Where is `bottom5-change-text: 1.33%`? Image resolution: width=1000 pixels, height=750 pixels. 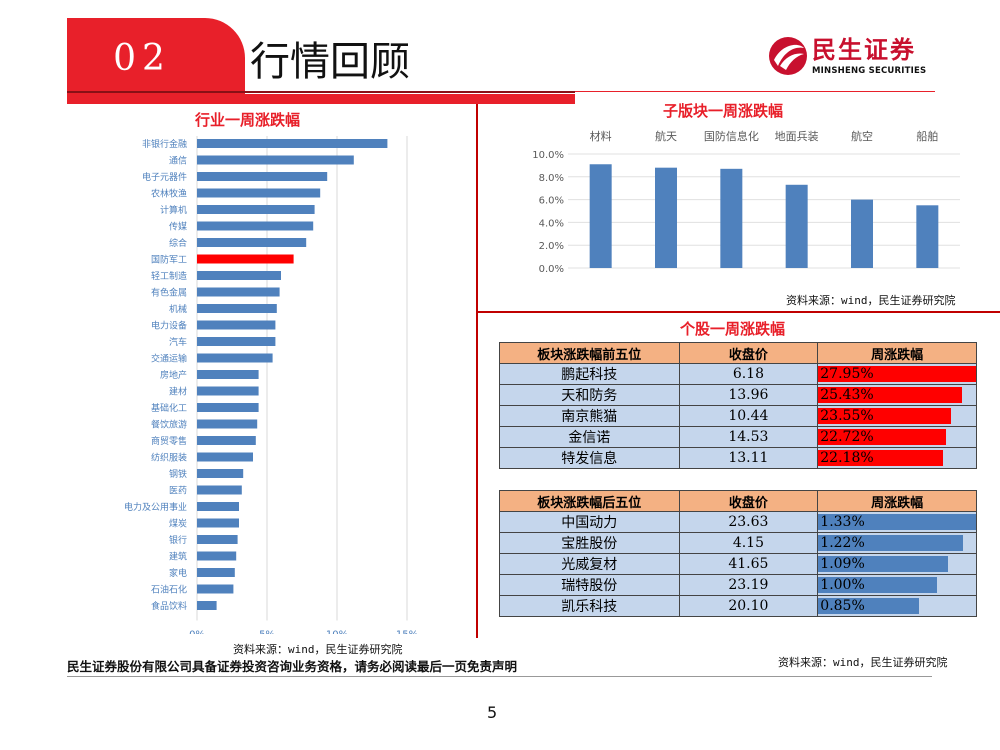
bottom5-change-text: 1.33% is located at coordinates (842, 522).